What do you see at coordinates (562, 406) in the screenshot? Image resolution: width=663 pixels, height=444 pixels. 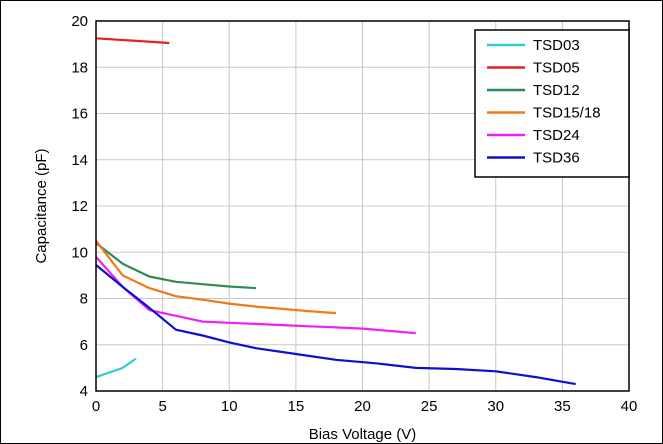 I see `x-tick-label: 35` at bounding box center [562, 406].